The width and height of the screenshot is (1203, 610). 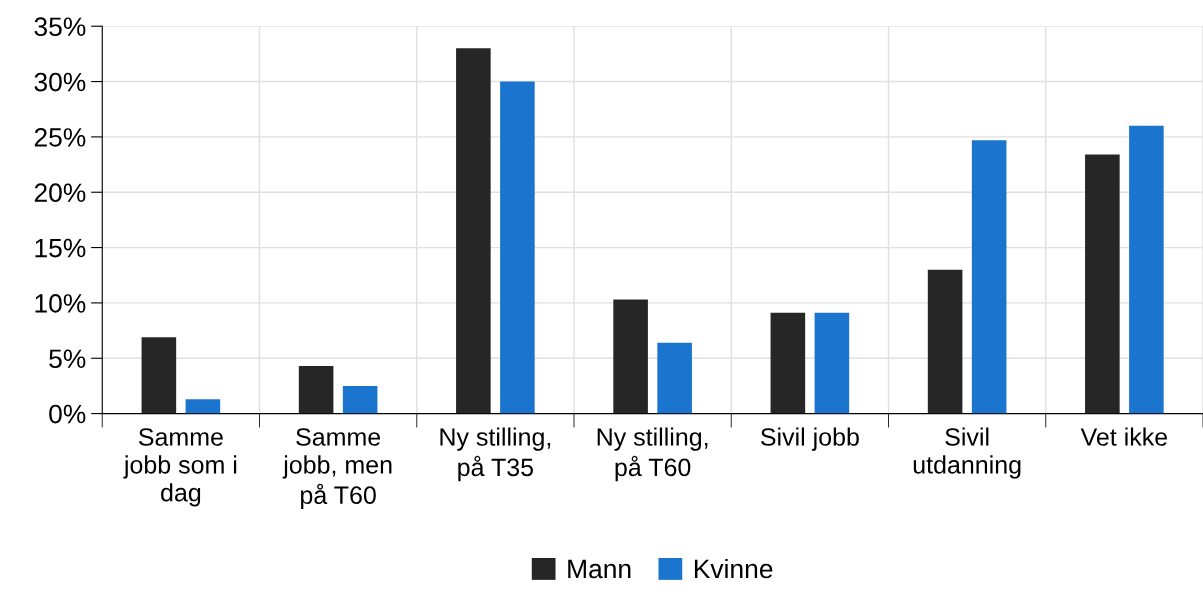 What do you see at coordinates (60, 27) in the screenshot?
I see `y-tick-label: 35%` at bounding box center [60, 27].